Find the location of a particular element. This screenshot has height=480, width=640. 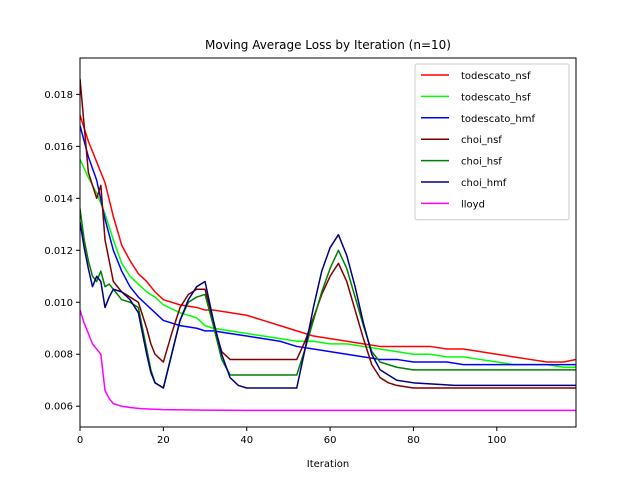

y-tick-label: 0.014 is located at coordinates (58, 199).